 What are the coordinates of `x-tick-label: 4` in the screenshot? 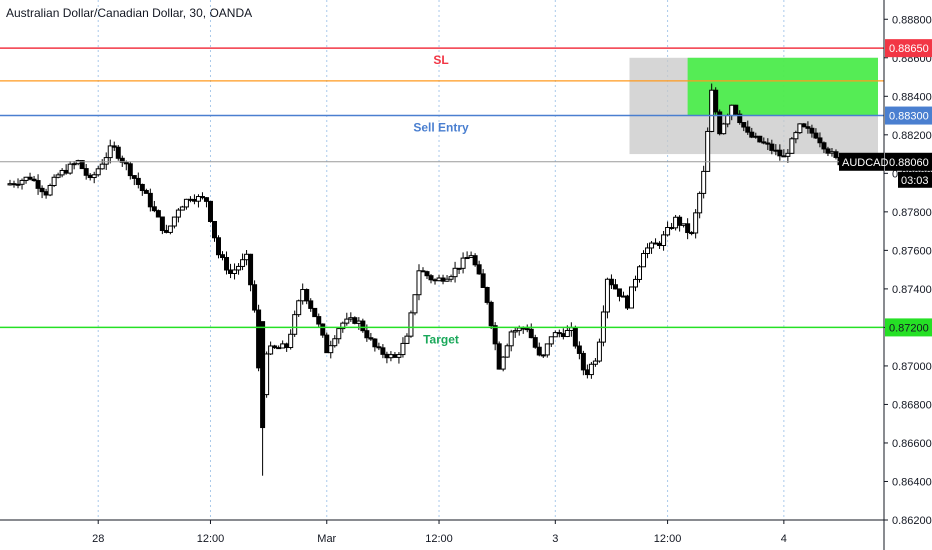 It's located at (784, 539).